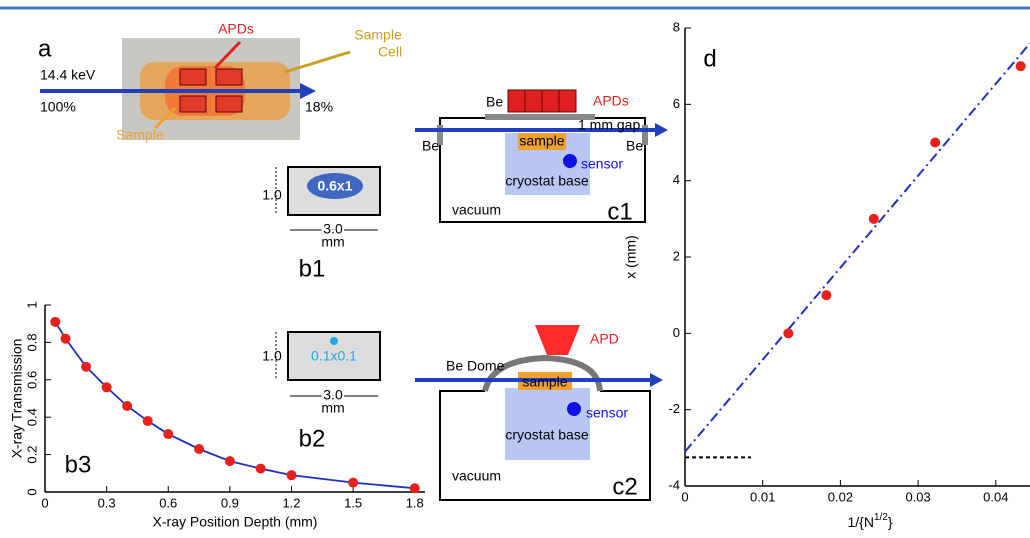 This screenshot has width=1030, height=538. Describe the element at coordinates (840, 496) in the screenshot. I see `x-tick-label: 0.02` at that location.